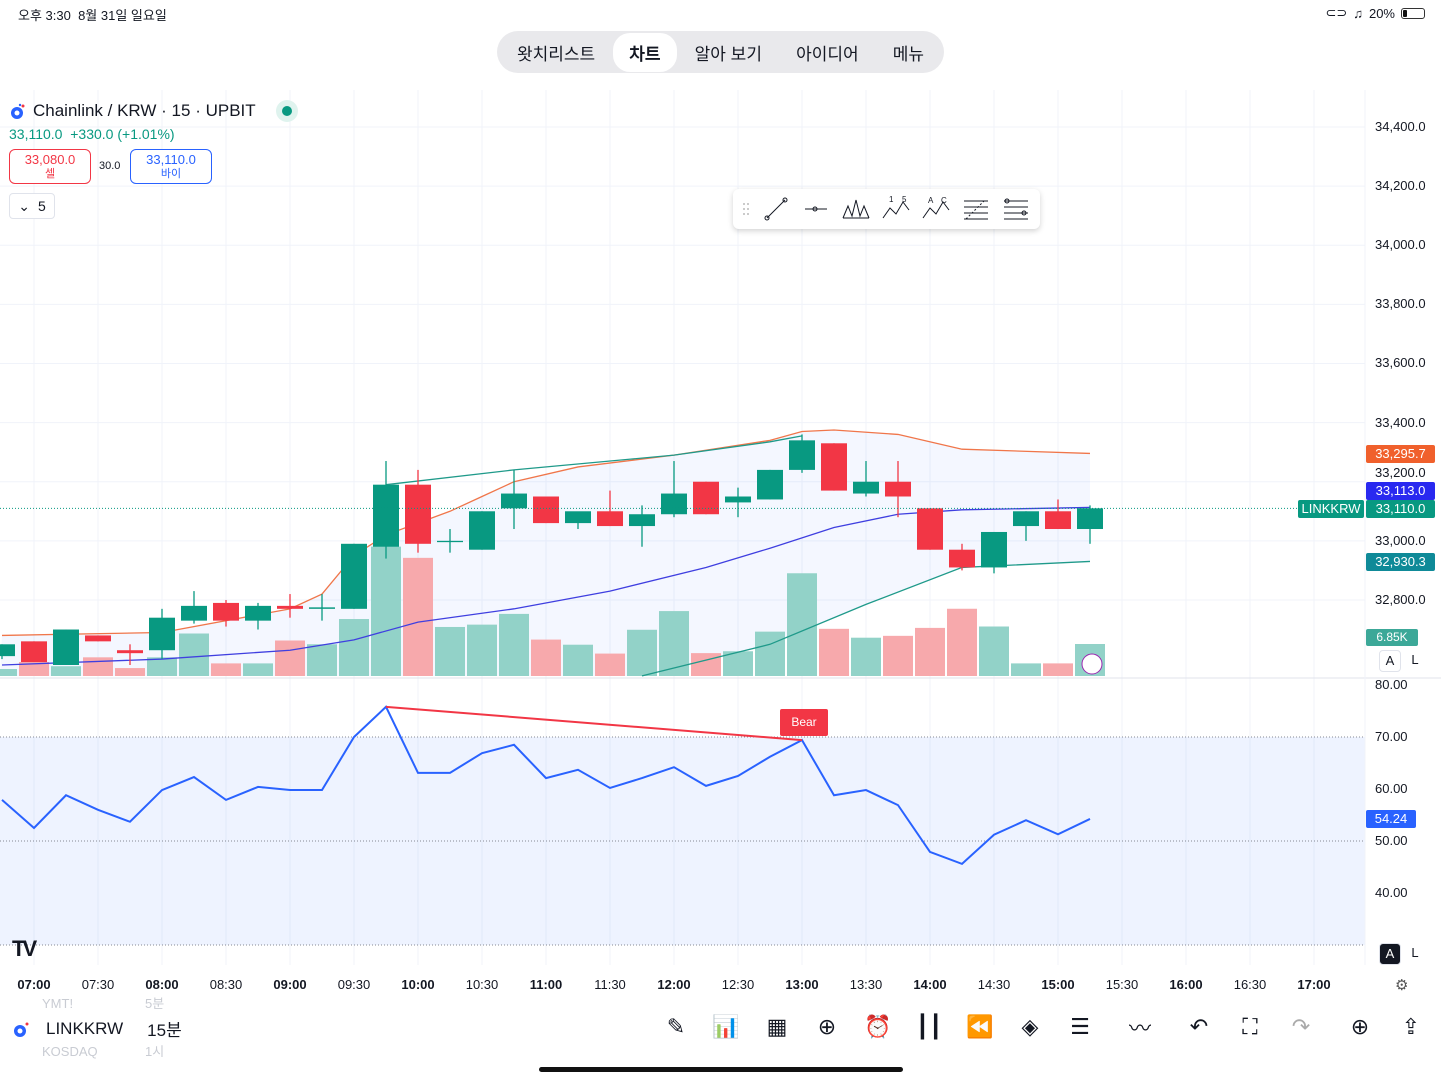  Describe the element at coordinates (155, 1051) in the screenshot. I see `next-interval: 1시` at that location.